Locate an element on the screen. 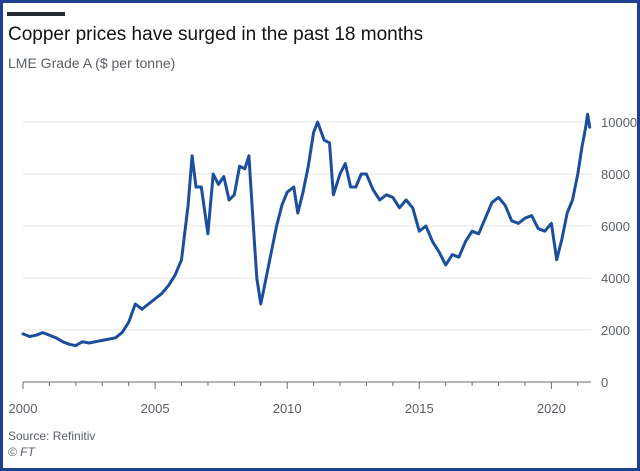 The width and height of the screenshot is (640, 471). x-tick-label: 2015 is located at coordinates (419, 408).